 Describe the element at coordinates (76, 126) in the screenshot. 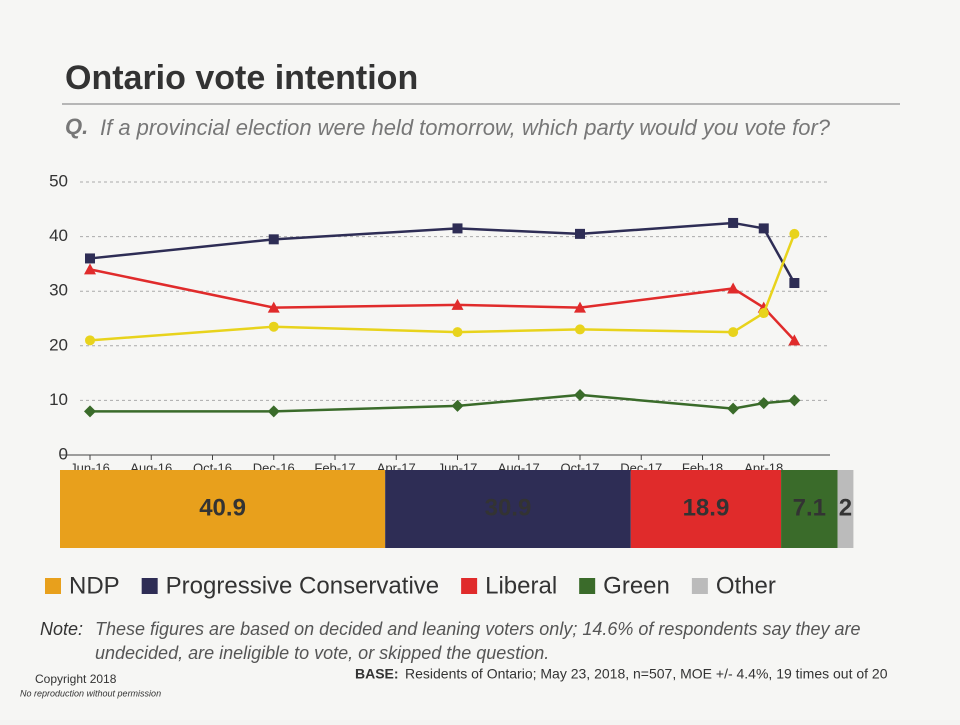

I see `question-prefix: Q.` at that location.